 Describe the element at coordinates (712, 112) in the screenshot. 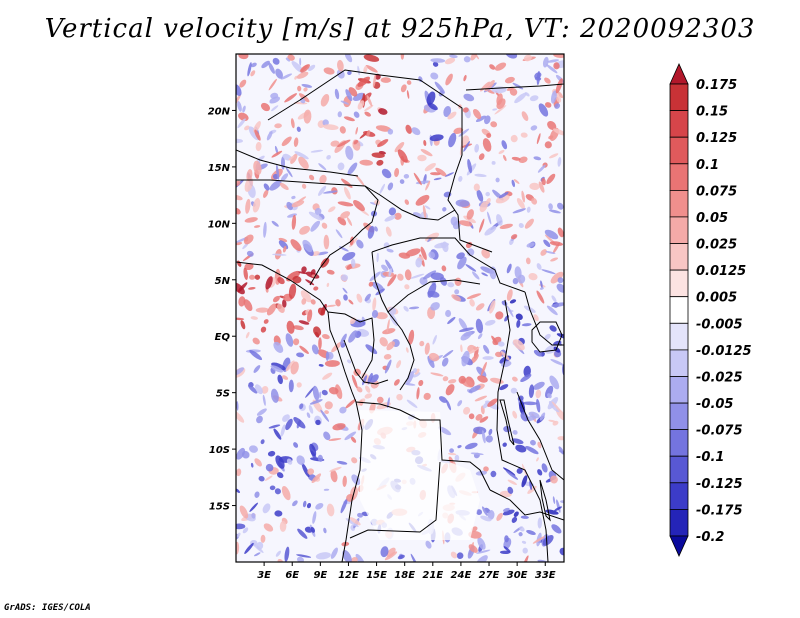

I see `colorbar-label: 0.15` at that location.